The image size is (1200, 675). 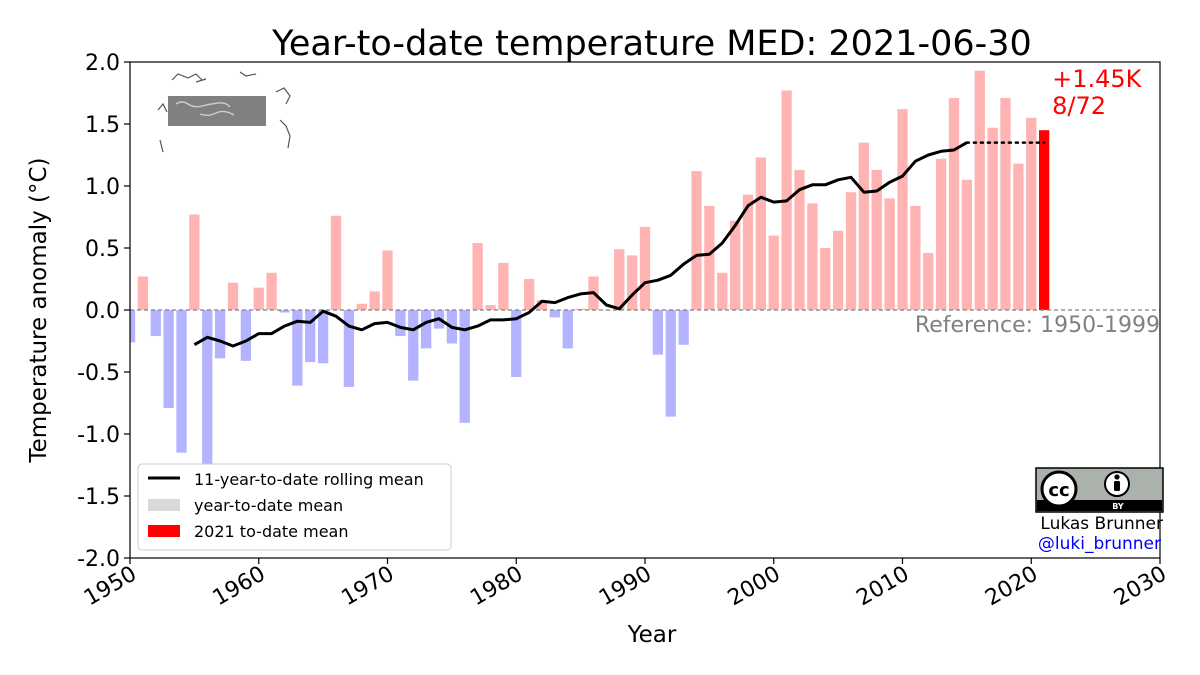 I want to click on bar-2011, so click(x=915, y=257).